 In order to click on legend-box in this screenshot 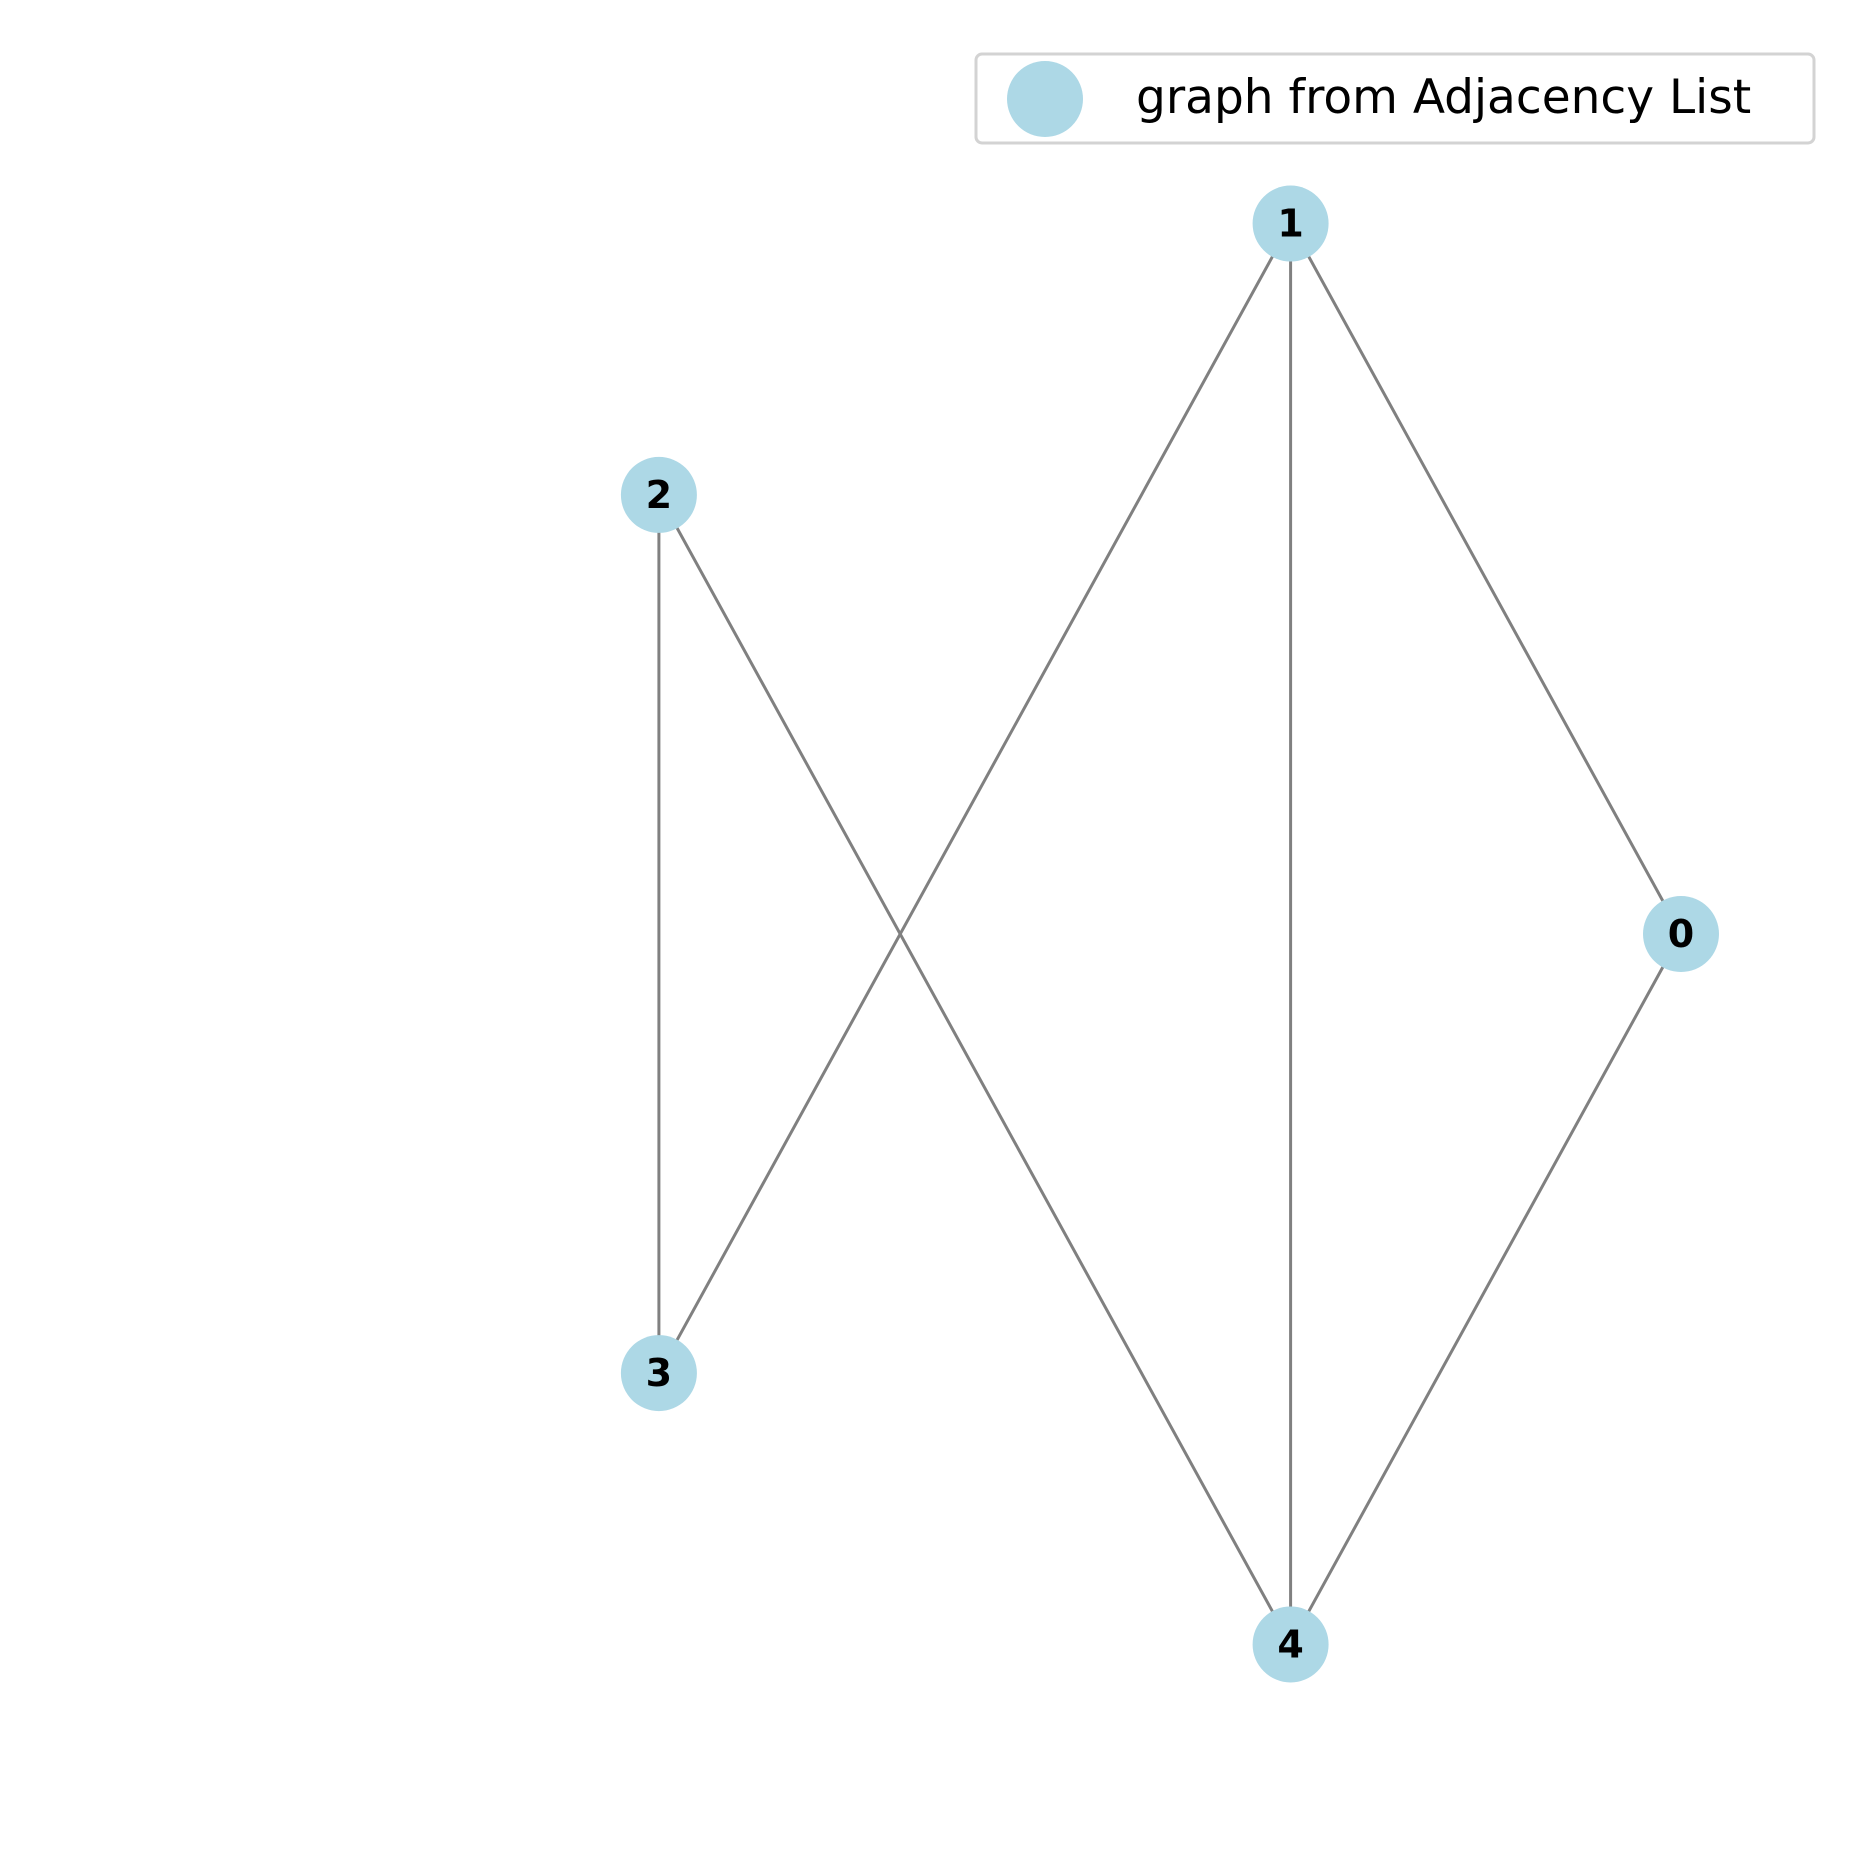, I will do `click(1395, 98)`.